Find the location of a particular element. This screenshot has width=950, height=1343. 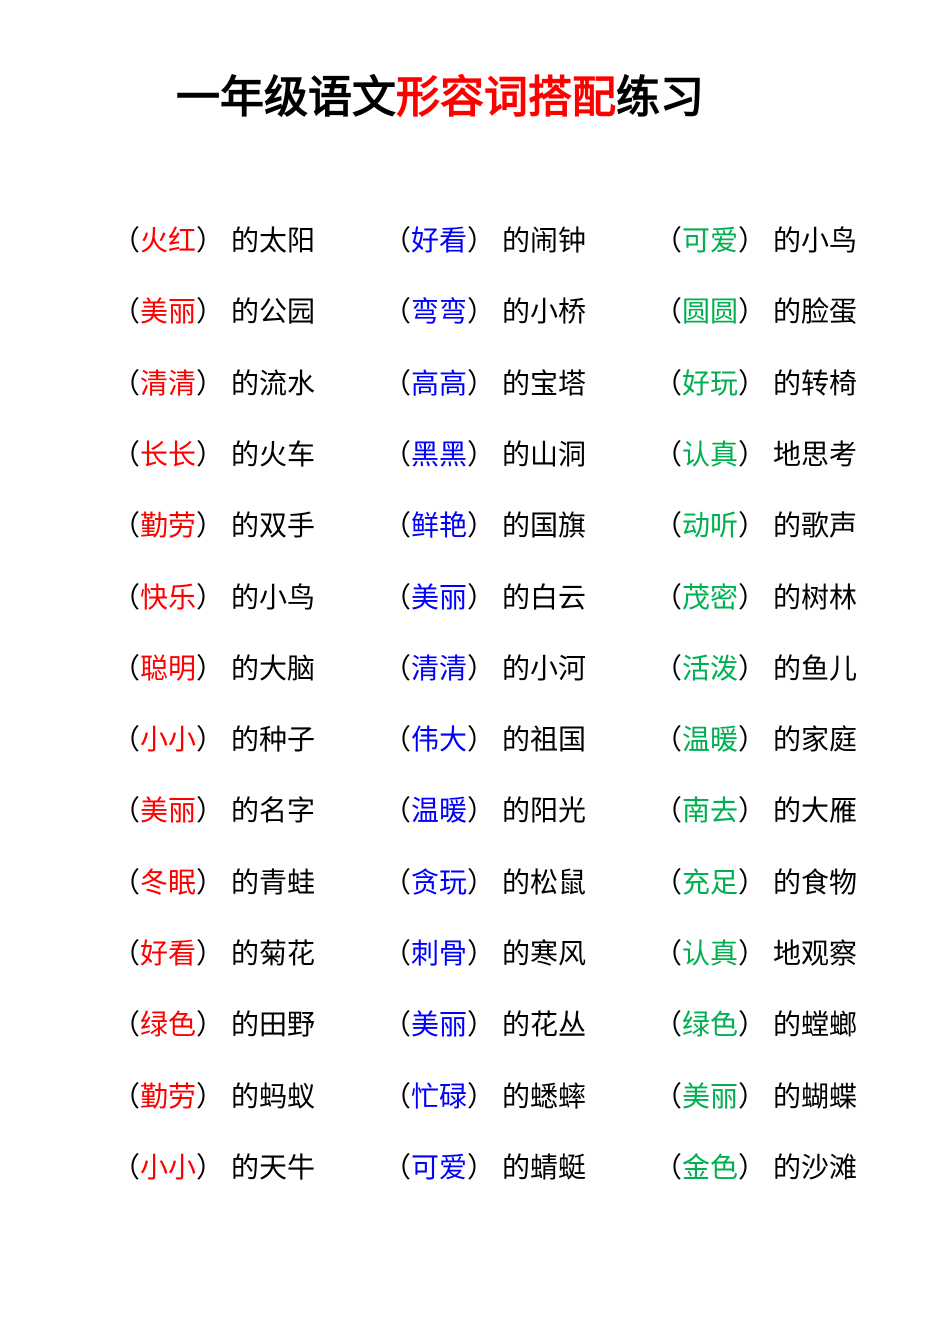

adjective-text: 火红 is located at coordinates (168, 241).